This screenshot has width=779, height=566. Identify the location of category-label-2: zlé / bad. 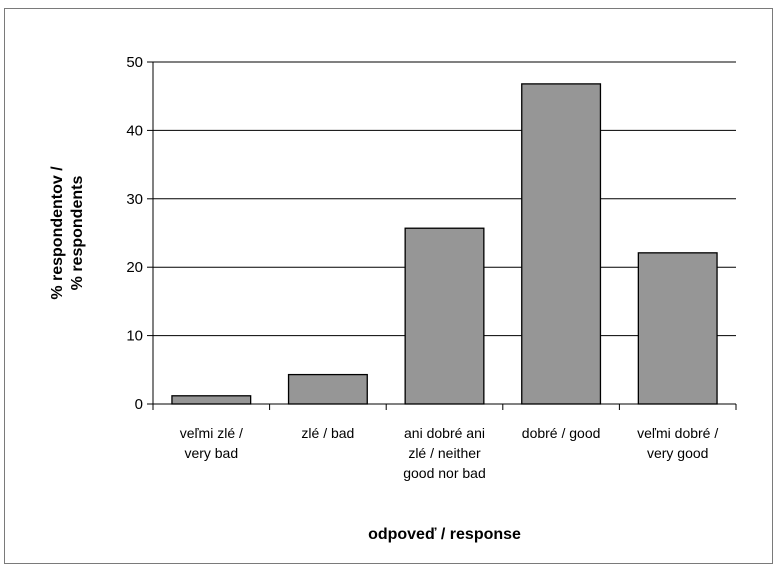
(327, 433).